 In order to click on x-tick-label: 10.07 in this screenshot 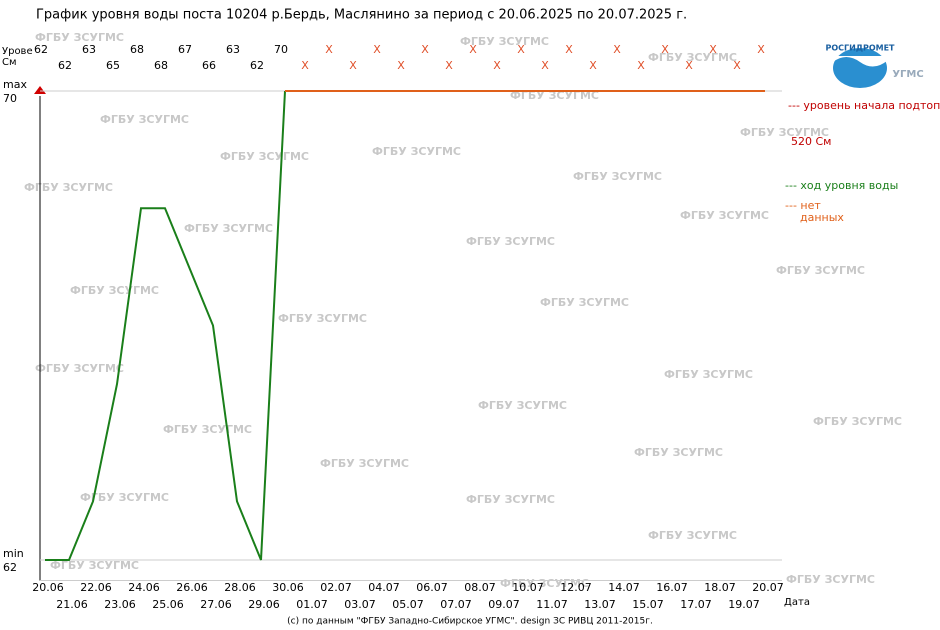, I will do `click(528, 587)`.